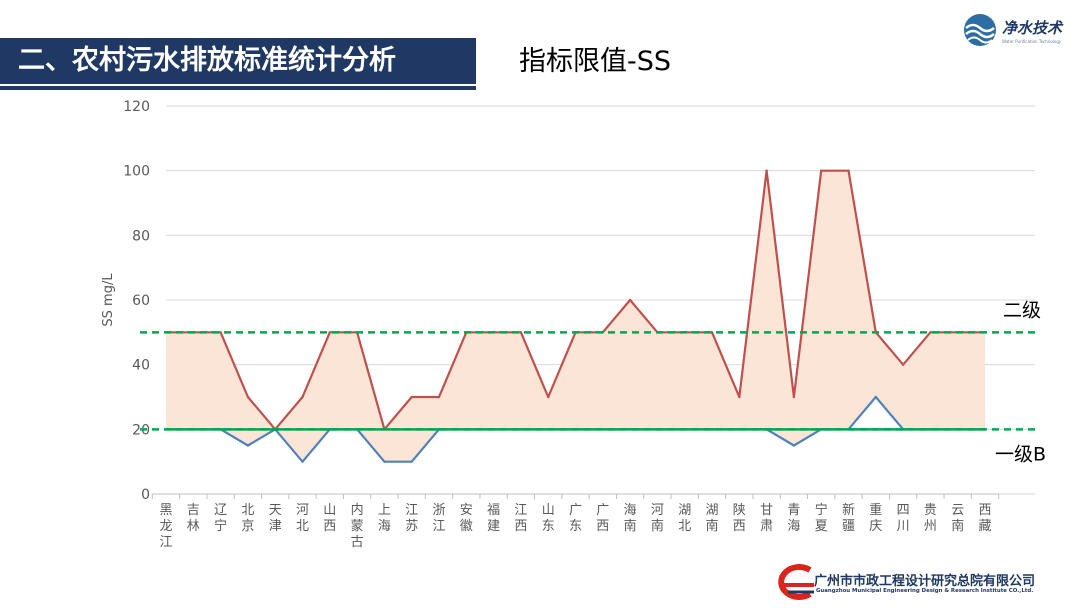 The image size is (1080, 608). Describe the element at coordinates (980, 30) in the screenshot. I see `water-drop-icon` at that location.